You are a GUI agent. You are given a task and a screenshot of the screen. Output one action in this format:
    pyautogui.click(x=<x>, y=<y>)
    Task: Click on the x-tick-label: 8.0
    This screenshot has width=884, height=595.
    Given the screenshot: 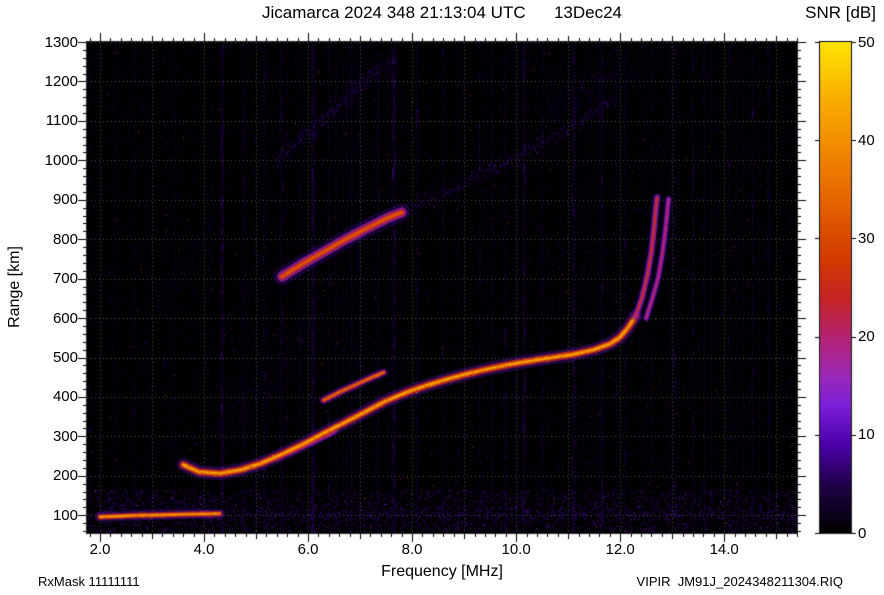 What is the action you would take?
    pyautogui.click(x=412, y=549)
    